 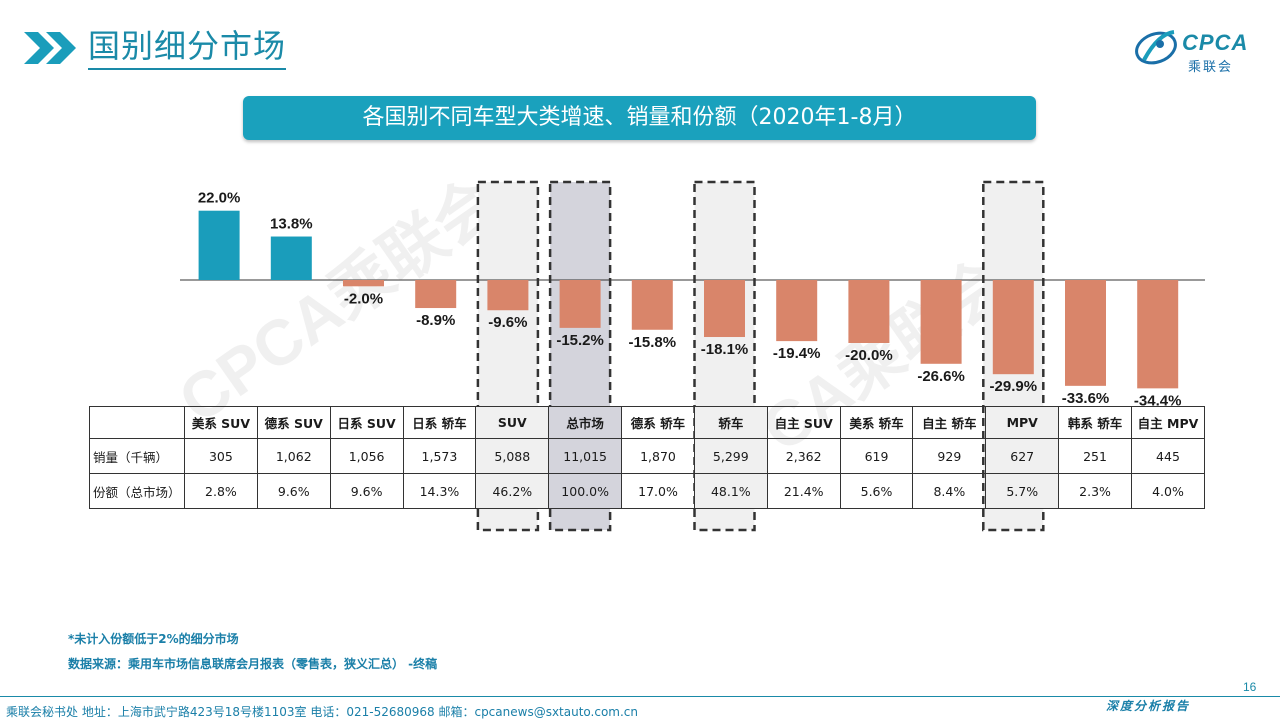 What do you see at coordinates (50, 48) in the screenshot?
I see `chevron-double-right-icon` at bounding box center [50, 48].